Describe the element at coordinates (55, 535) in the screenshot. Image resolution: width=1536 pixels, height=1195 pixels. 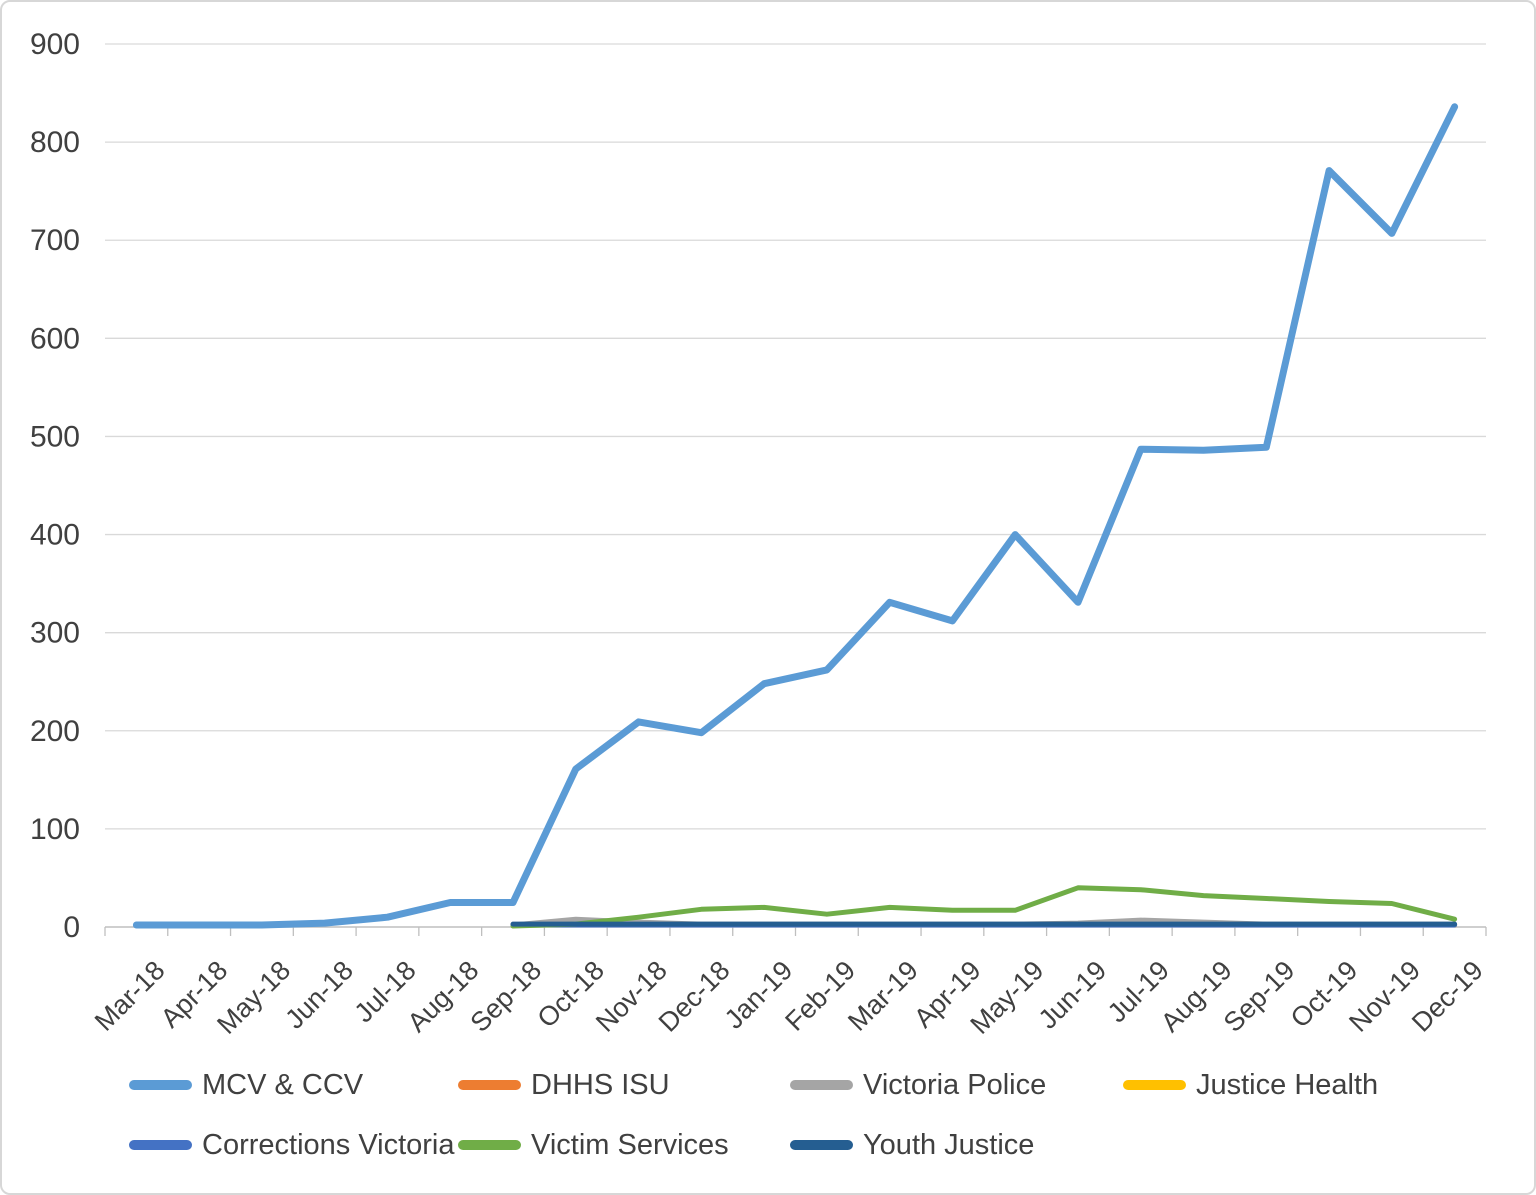
I see `y-axis-label: 400` at that location.